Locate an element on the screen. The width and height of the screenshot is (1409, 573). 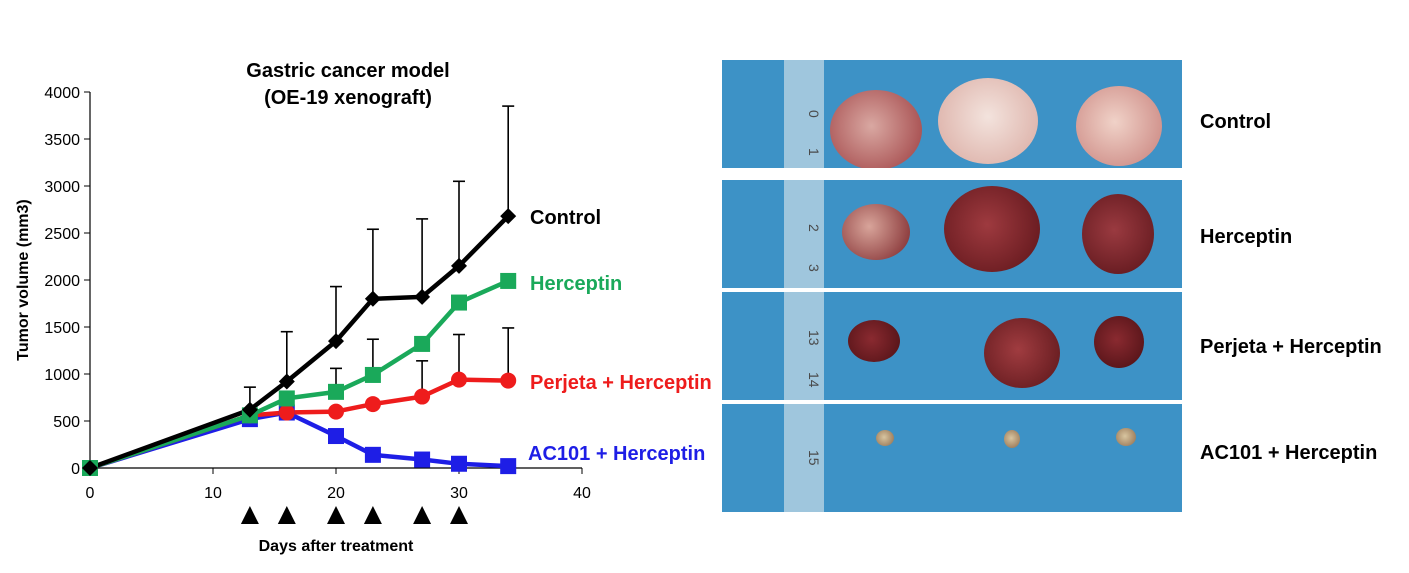
y-tick-label: 3500 is located at coordinates (62, 140).